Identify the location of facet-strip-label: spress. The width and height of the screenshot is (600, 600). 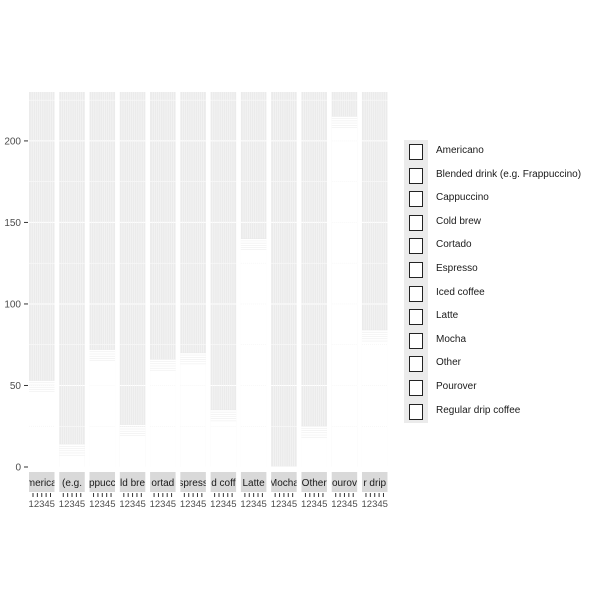
(192, 483).